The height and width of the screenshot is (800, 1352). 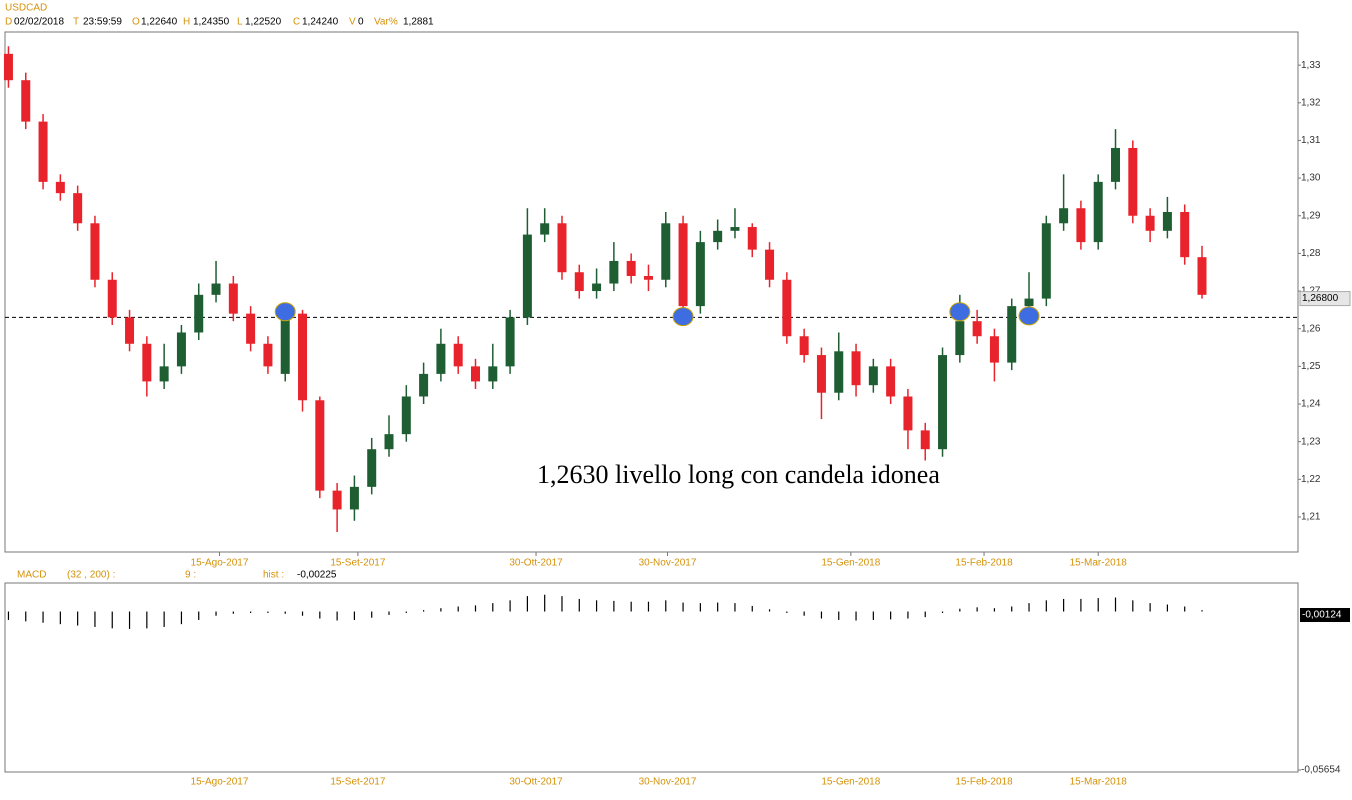 I want to click on last-price-box, so click(x=1325, y=299).